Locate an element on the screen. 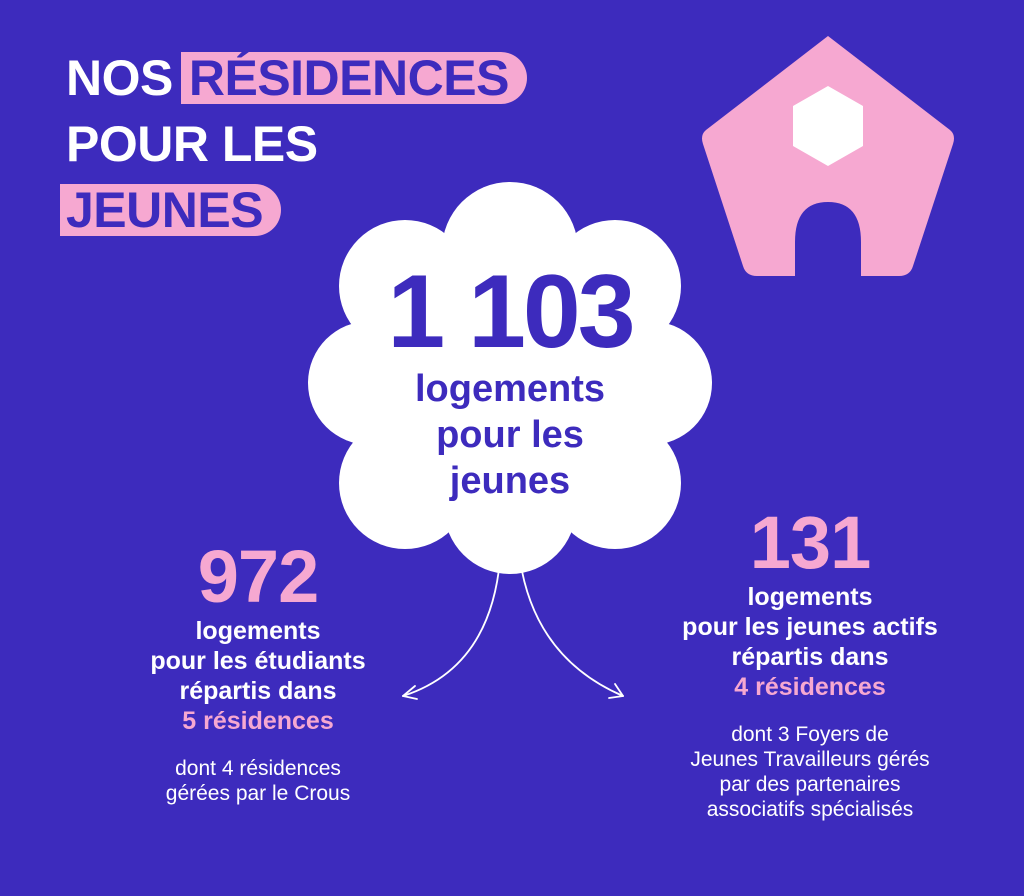  title-line-2: POUR LES is located at coordinates (192, 144).